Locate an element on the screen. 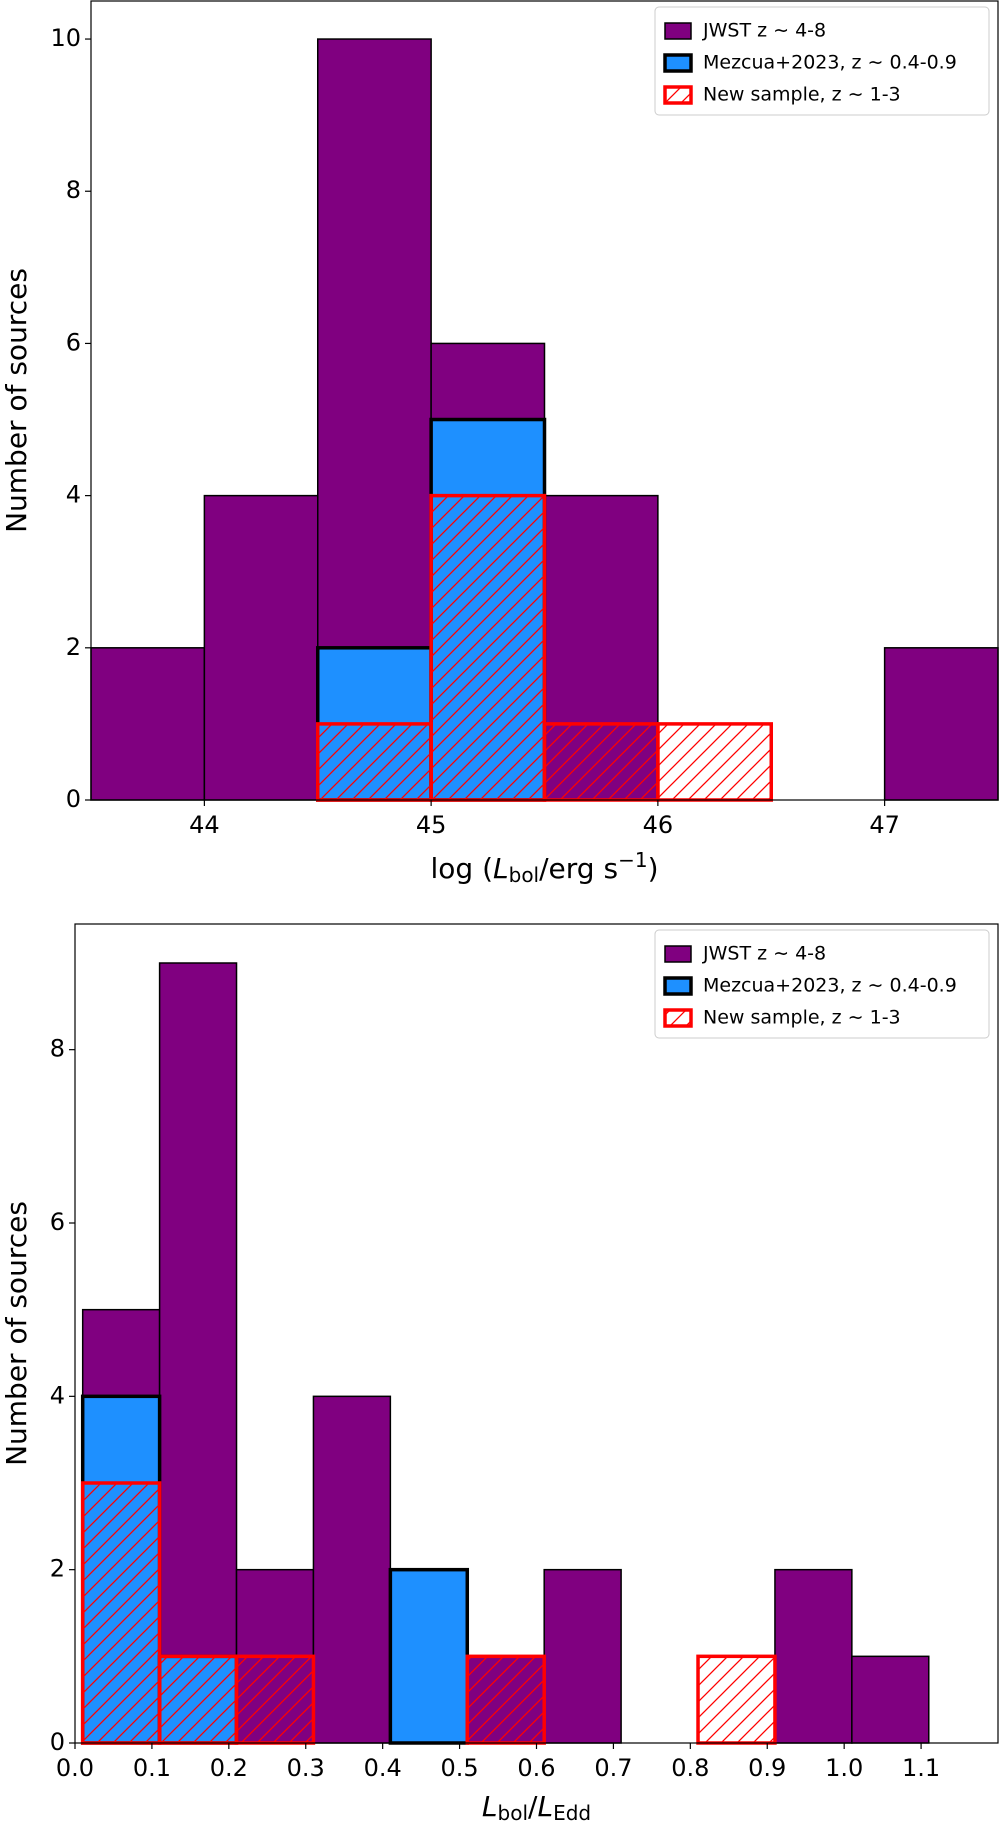  x-axis-label-part: Edd is located at coordinates (572, 1813).